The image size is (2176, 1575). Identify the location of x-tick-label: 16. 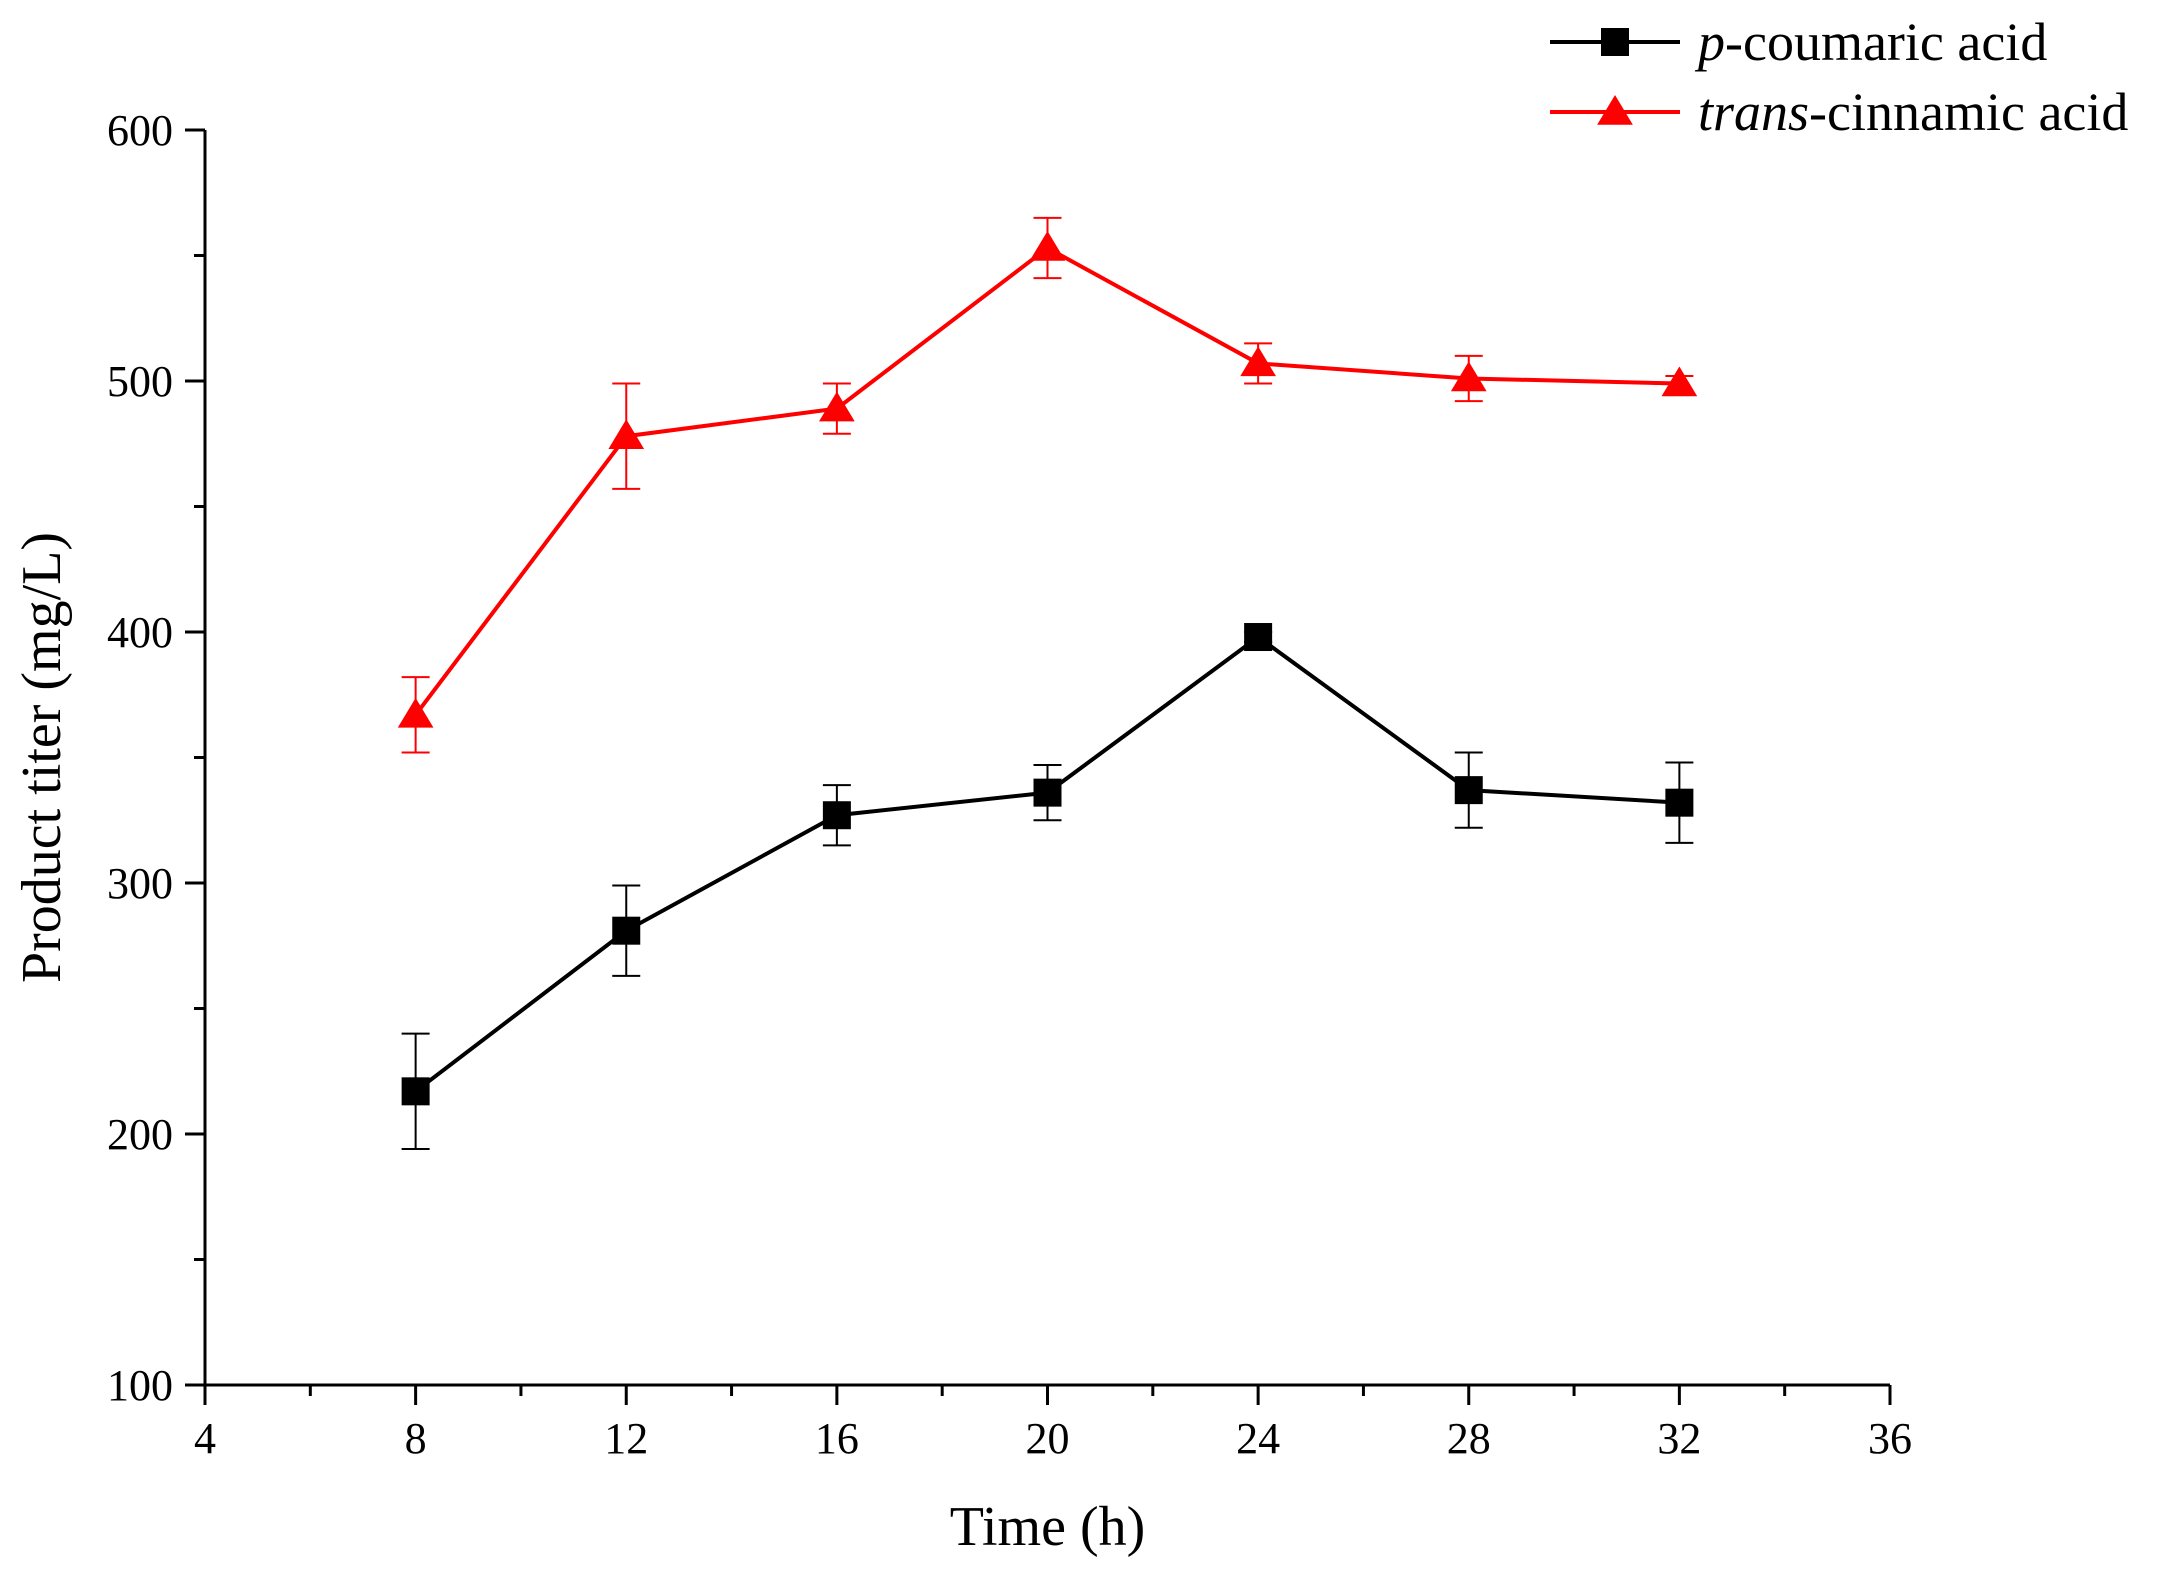
(837, 1438).